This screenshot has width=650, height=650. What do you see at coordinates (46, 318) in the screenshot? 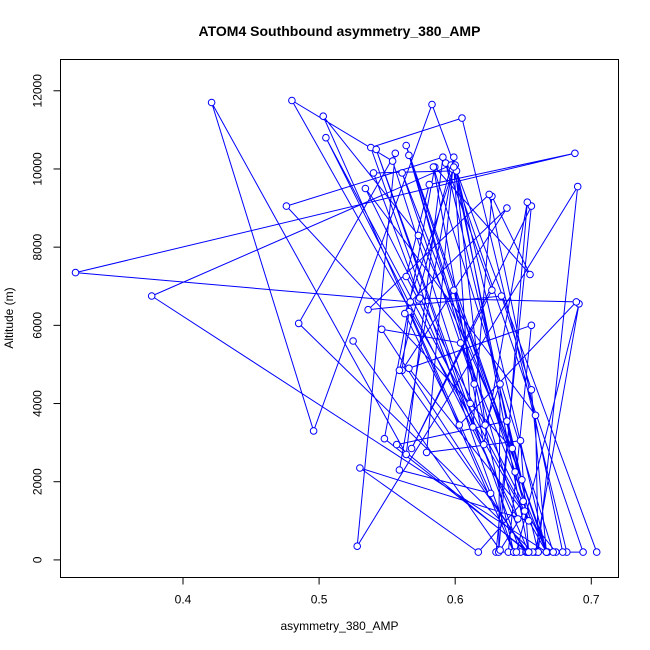
I see `y-axis: 0 2000 4000 6000 8000 10000 12000` at bounding box center [46, 318].